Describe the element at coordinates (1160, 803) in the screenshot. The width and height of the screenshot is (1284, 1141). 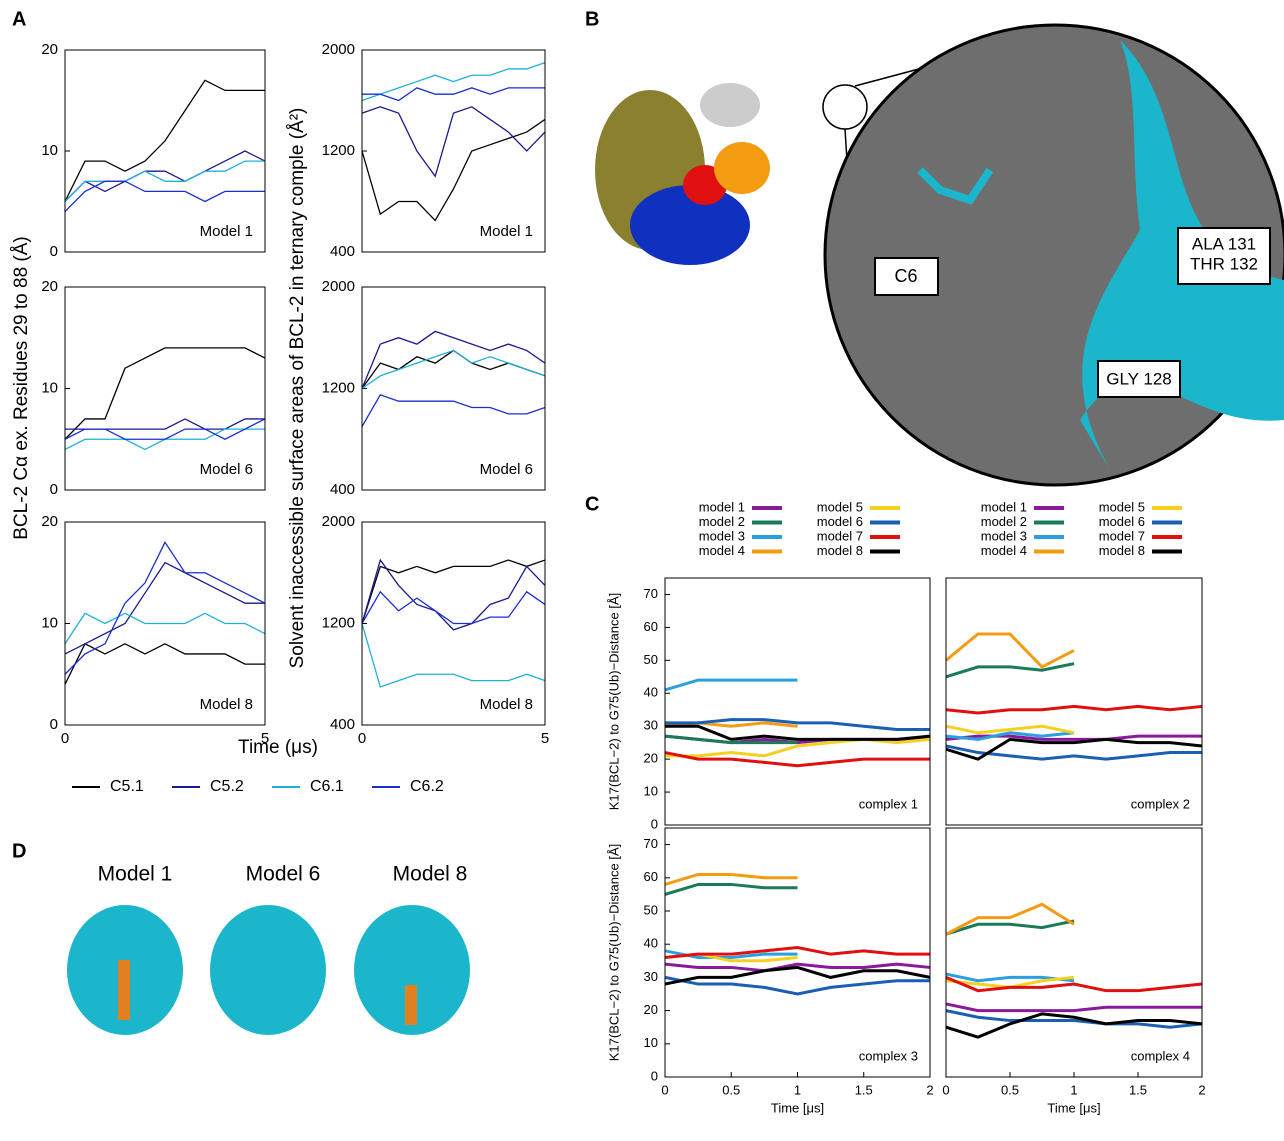
I see `annotation: complex 2` at that location.